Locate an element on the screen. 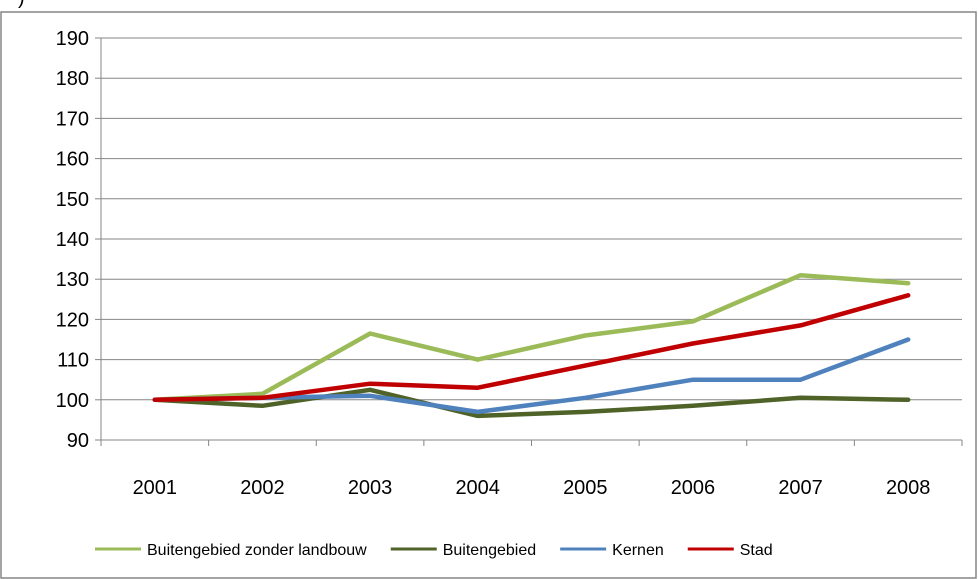 Image resolution: width=978 pixels, height=579 pixels. y-axis-tick-labels: 90 100 110 120 130 140 150 160 170 180 190 is located at coordinates (72, 240).